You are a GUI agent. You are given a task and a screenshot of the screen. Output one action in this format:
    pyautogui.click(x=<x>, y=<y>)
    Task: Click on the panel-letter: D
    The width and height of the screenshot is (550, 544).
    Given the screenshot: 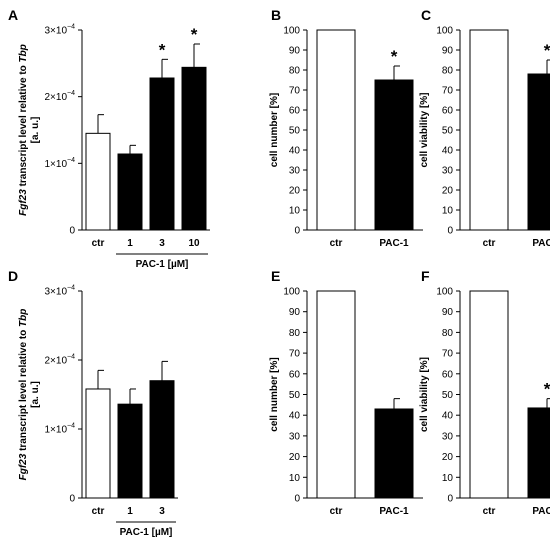 What is the action you would take?
    pyautogui.click(x=13, y=276)
    